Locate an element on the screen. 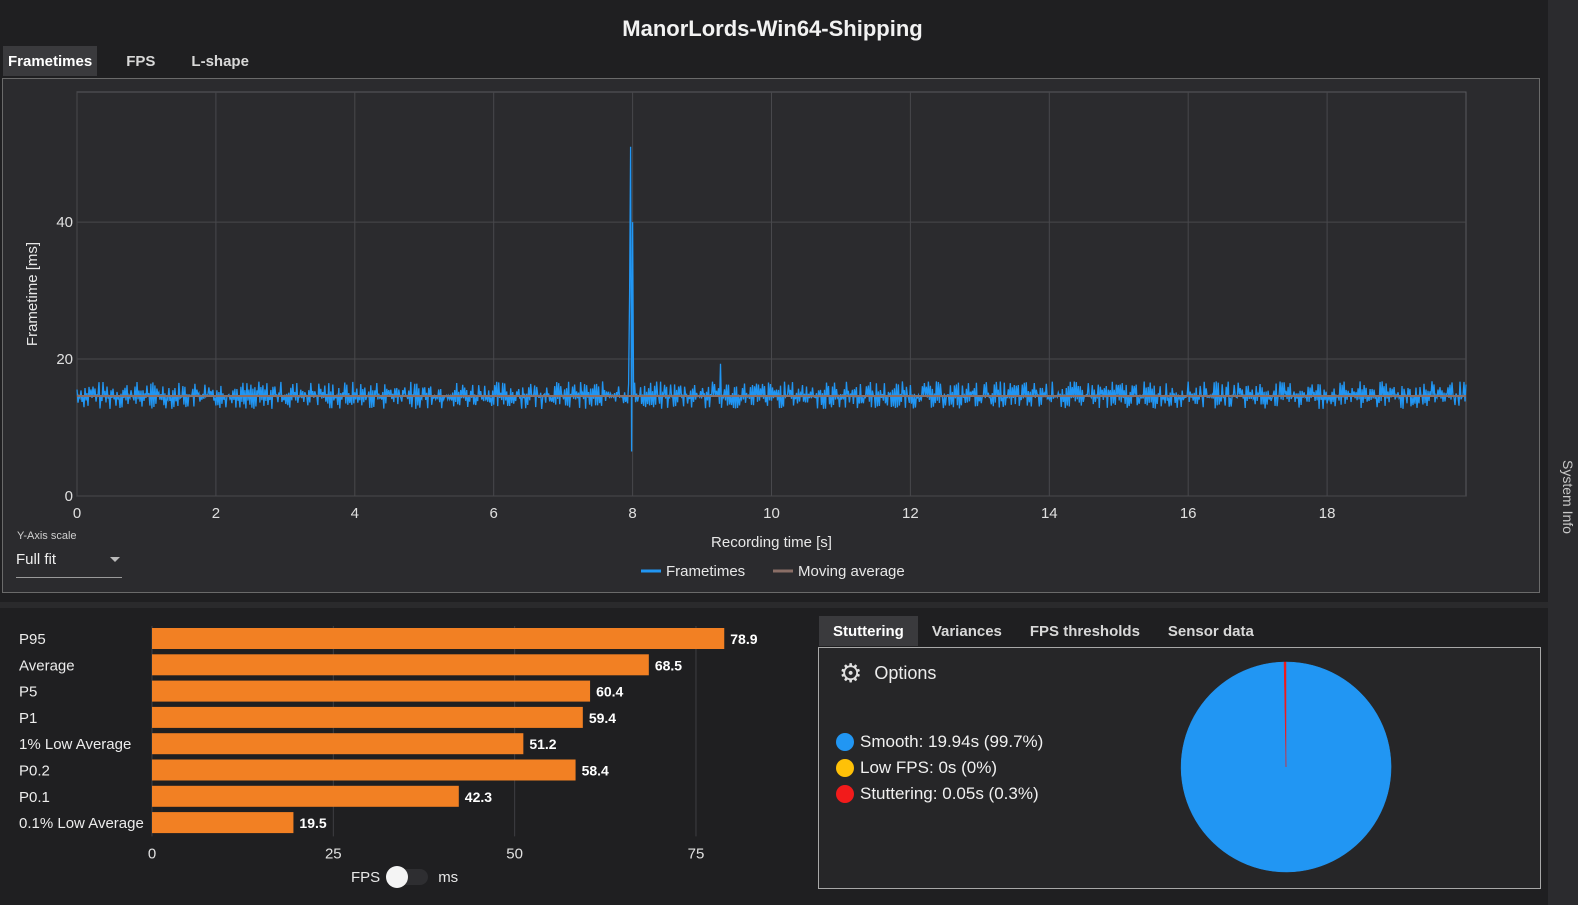  x-tick-label: 25 is located at coordinates (333, 853).